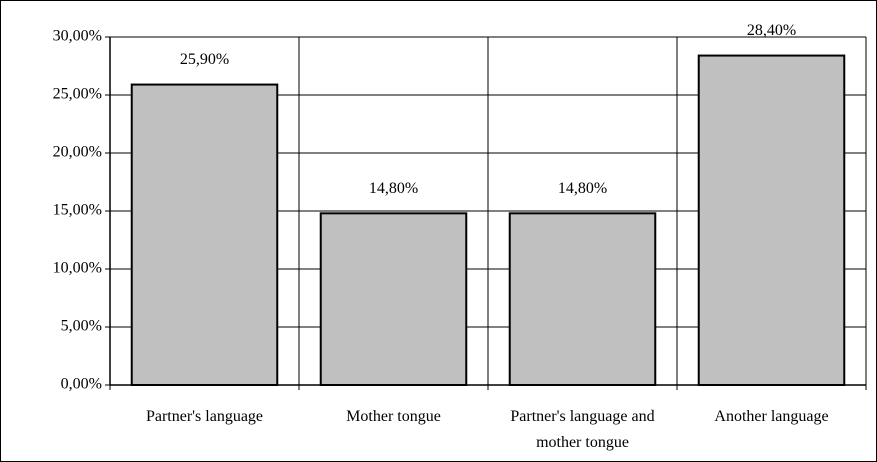  What do you see at coordinates (771, 30) in the screenshot?
I see `data-label: 28,40%` at bounding box center [771, 30].